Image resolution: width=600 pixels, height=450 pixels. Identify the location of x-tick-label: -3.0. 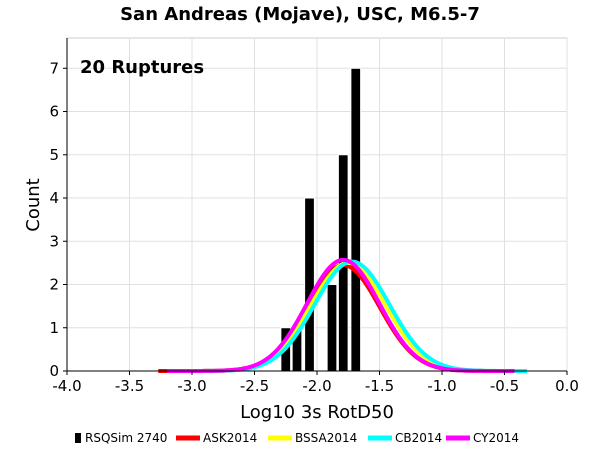
(191, 386).